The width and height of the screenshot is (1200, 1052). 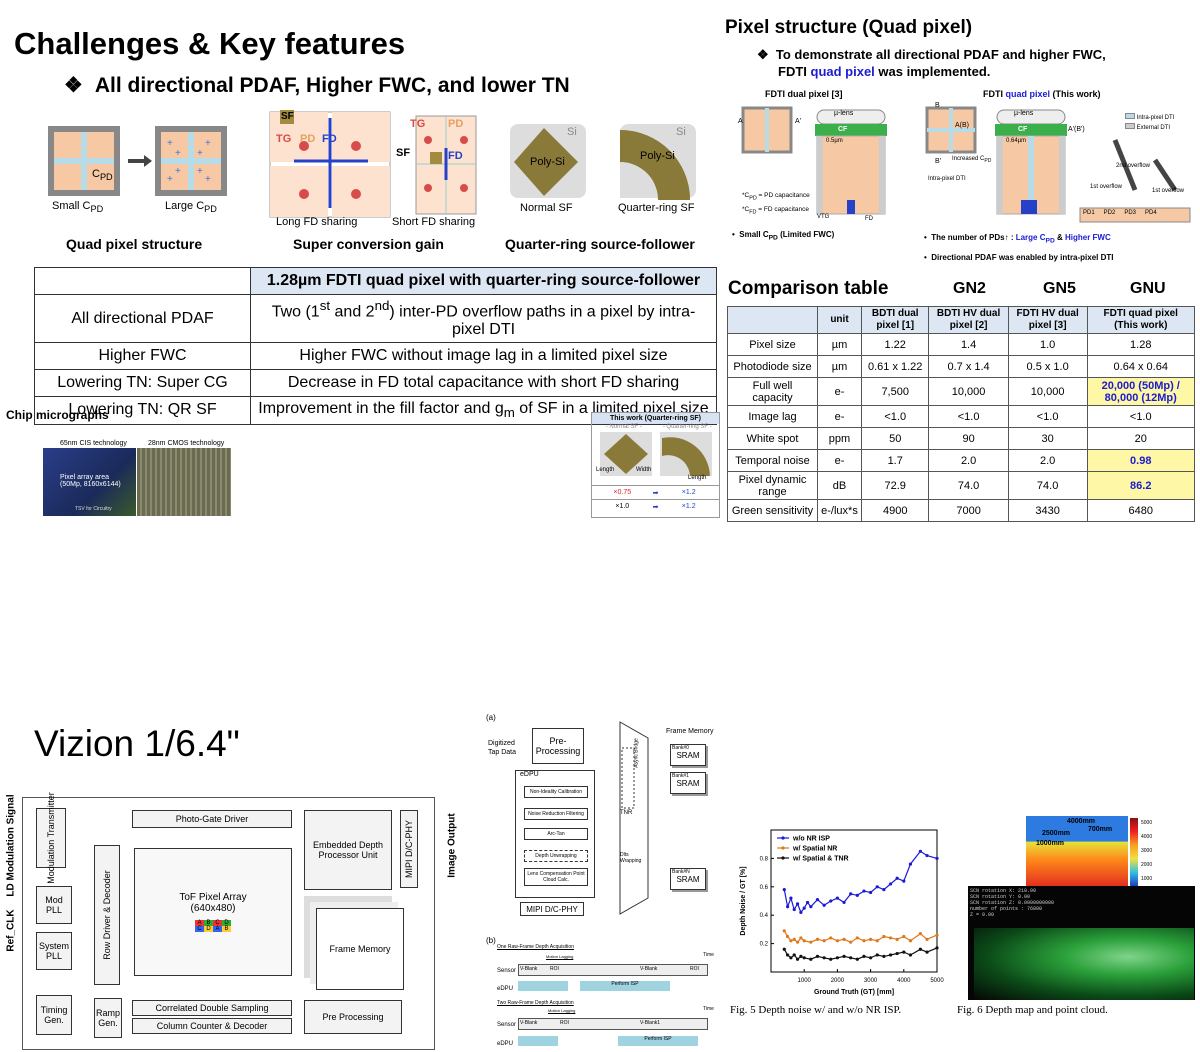 I want to click on legend-label: w/o NR ISP, so click(x=811, y=839).